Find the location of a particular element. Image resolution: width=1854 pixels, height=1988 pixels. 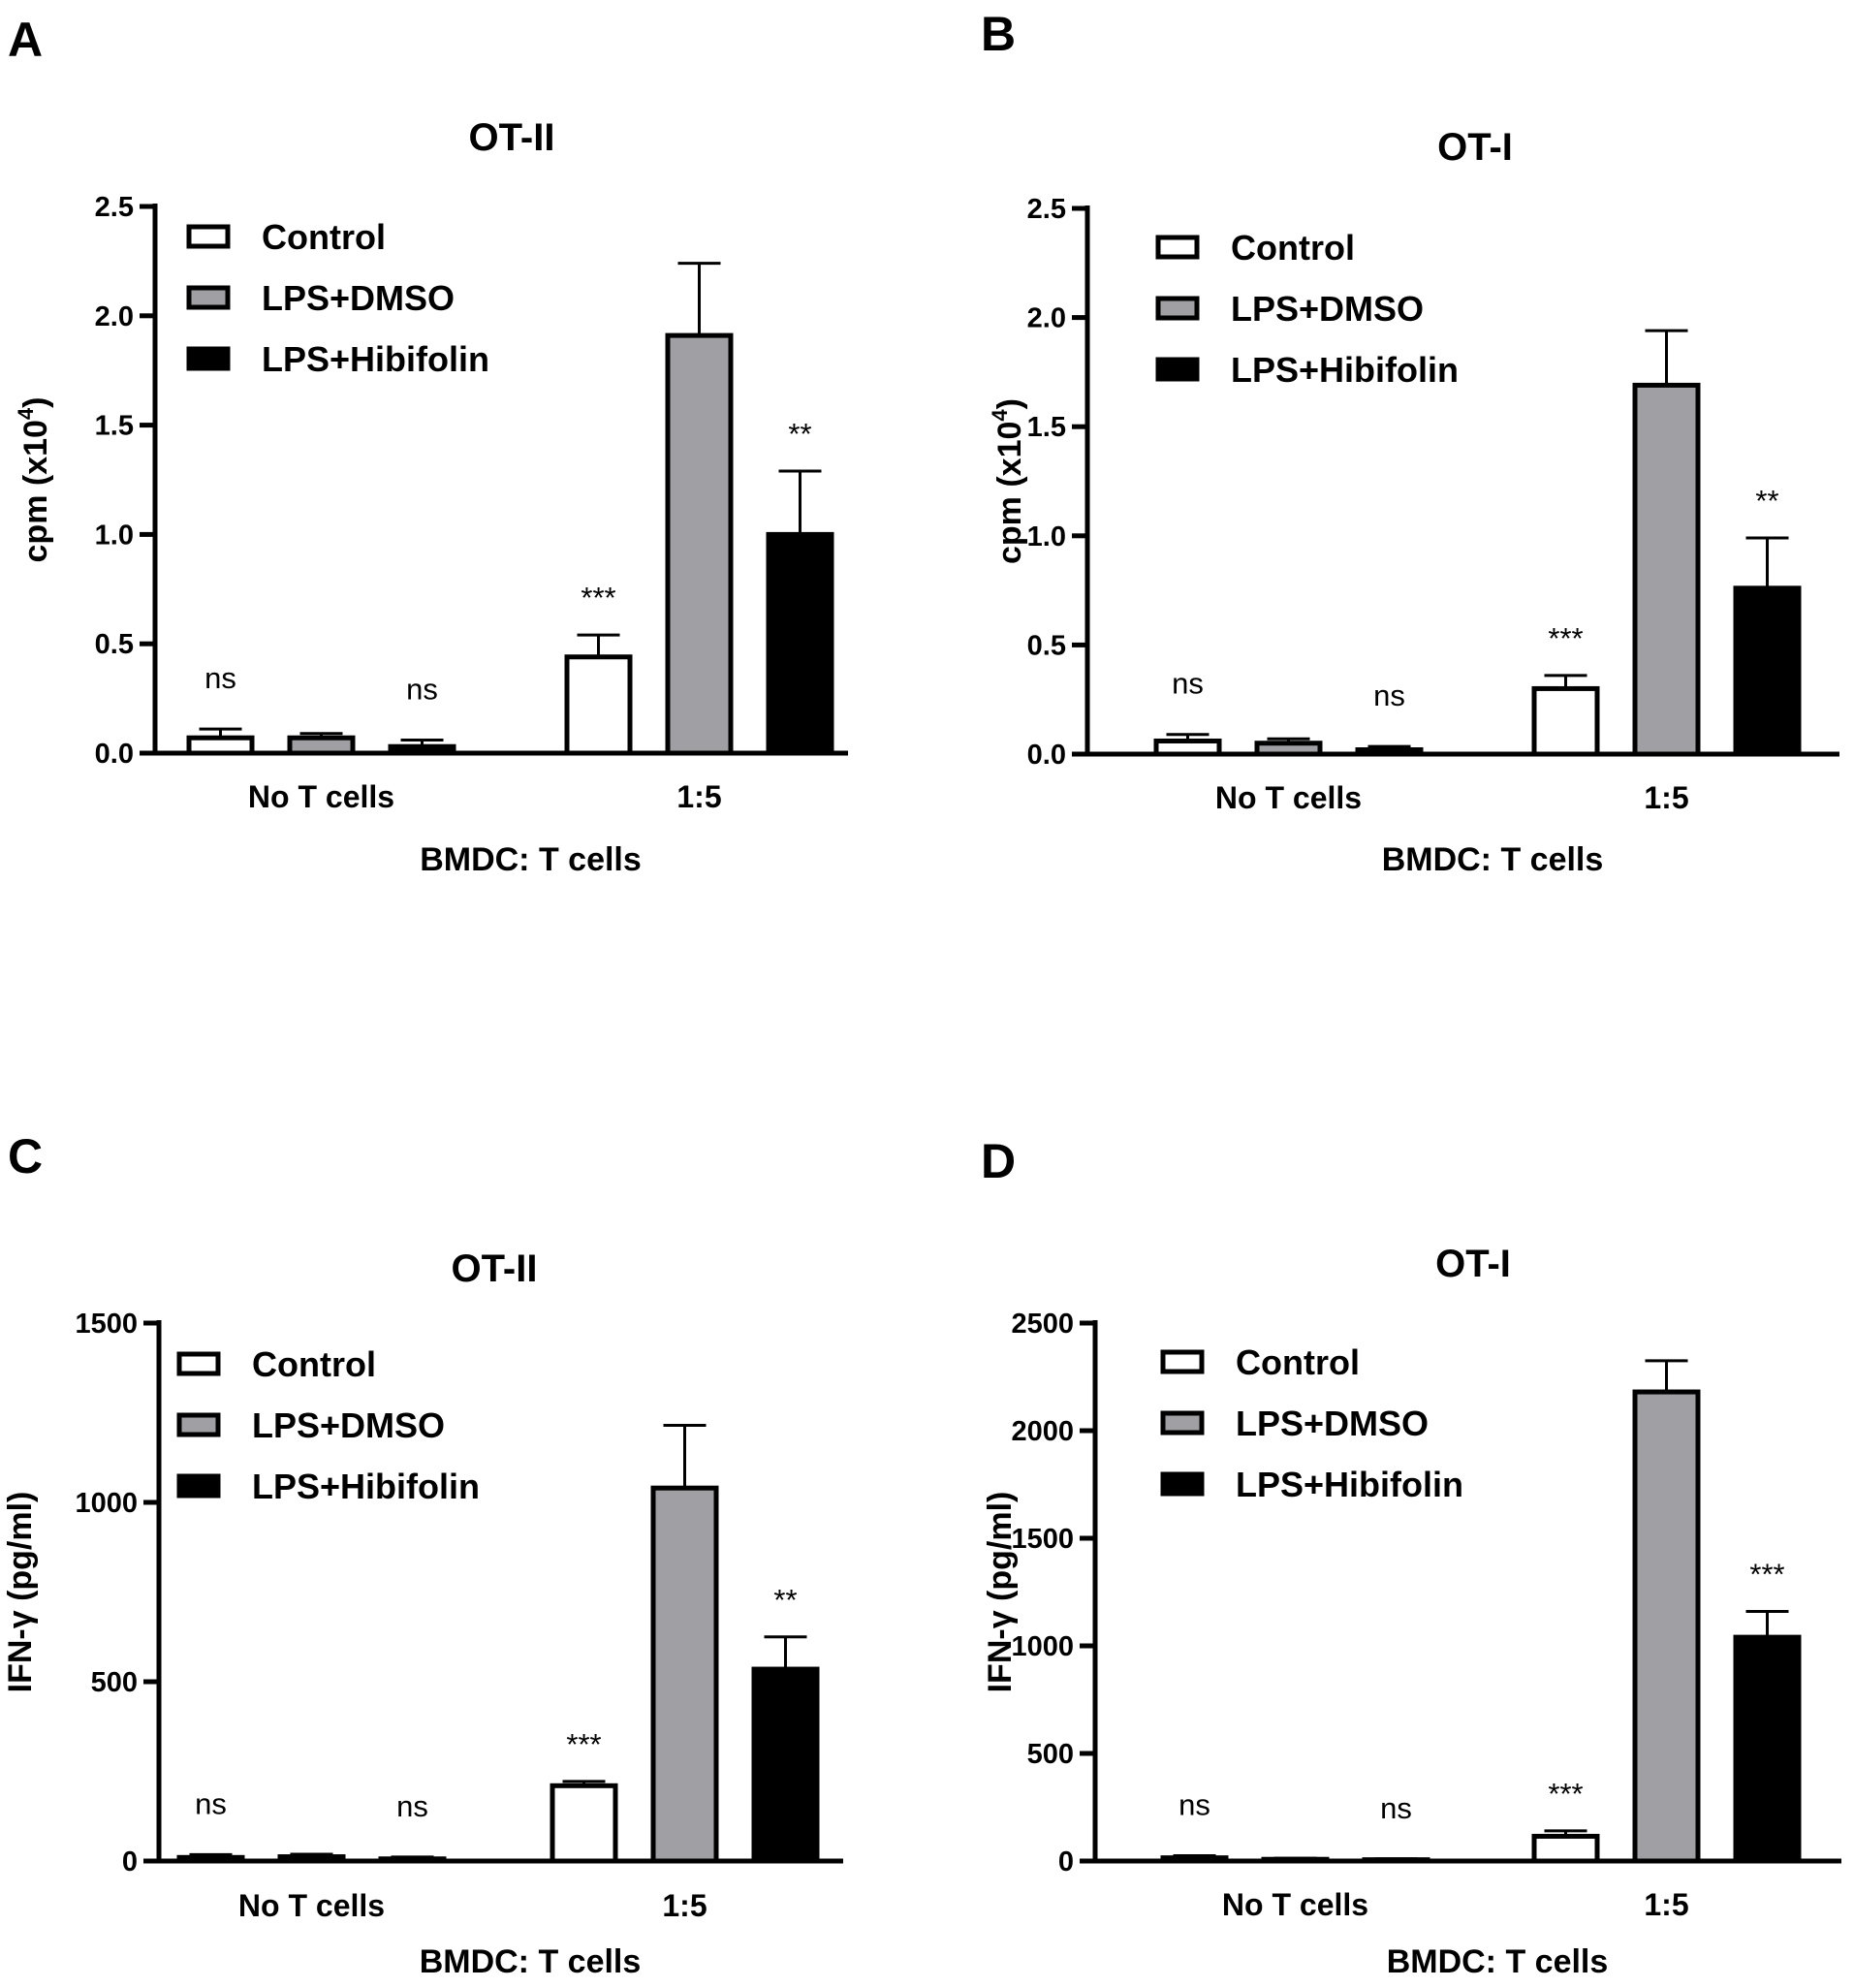

y-tick-label: 2000 is located at coordinates (1042, 1431).